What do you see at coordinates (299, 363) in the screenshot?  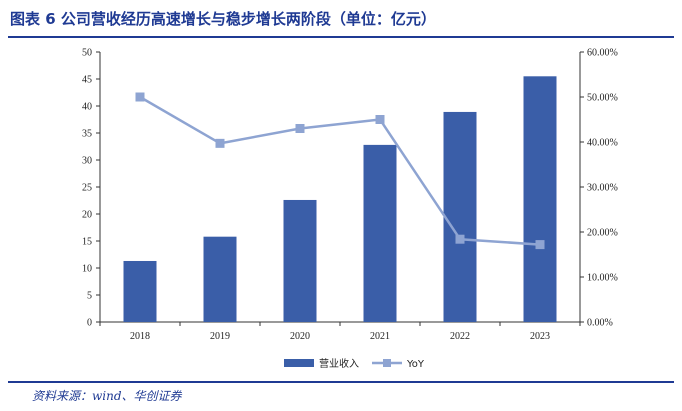 I see `legend-swatch-revenue` at bounding box center [299, 363].